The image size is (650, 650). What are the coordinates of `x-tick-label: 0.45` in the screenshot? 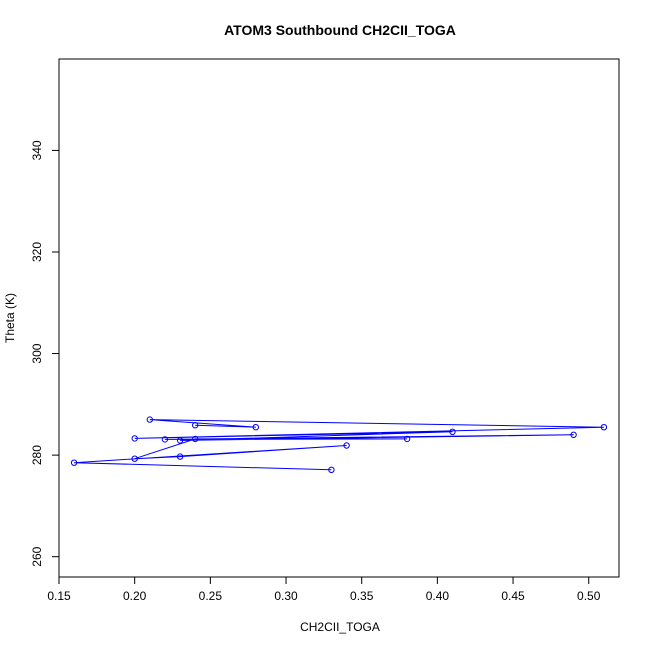 It's located at (513, 596).